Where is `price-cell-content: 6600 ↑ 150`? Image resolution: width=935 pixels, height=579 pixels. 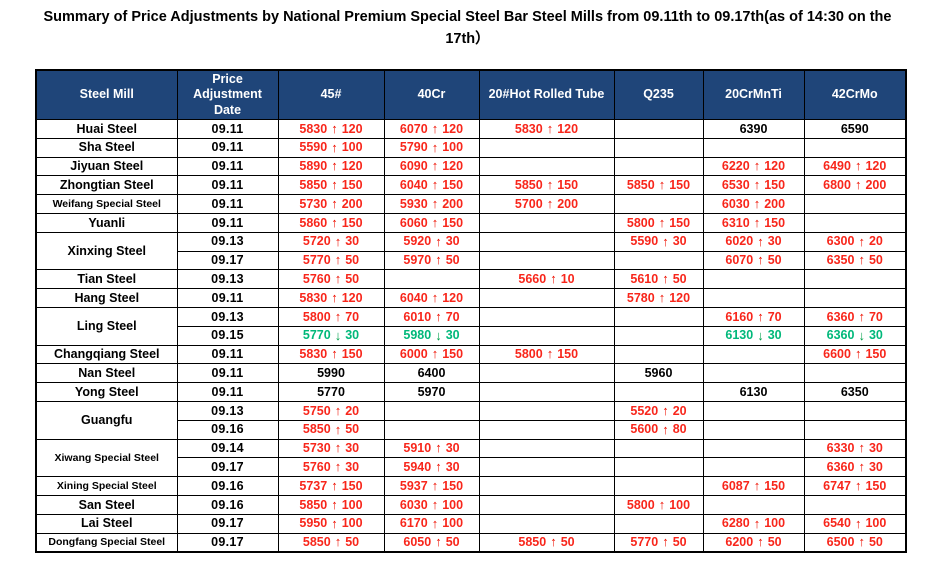 price-cell-content: 6600 ↑ 150 is located at coordinates (855, 354).